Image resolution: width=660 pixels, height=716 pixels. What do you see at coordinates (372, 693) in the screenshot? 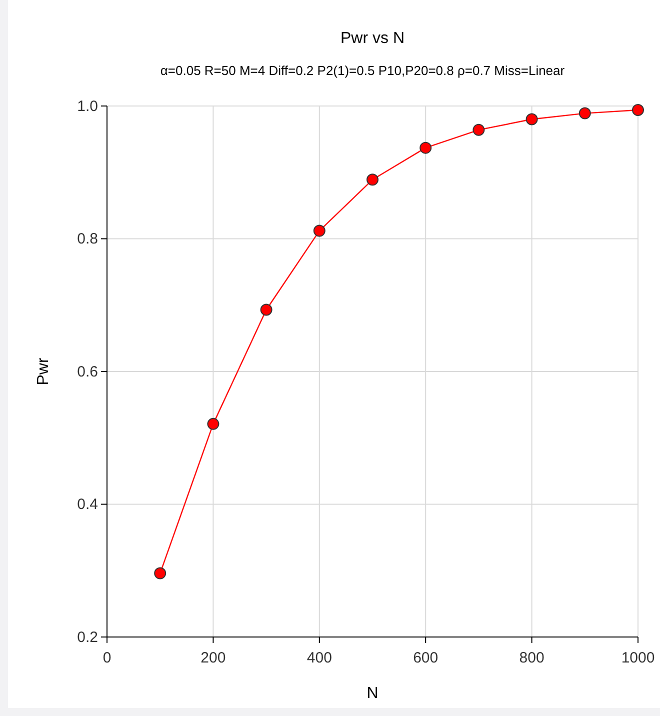
I see `x-axis-title: N` at bounding box center [372, 693].